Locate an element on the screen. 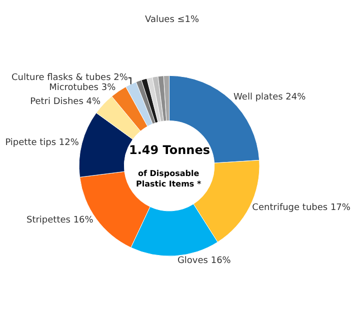 This screenshot has width=356, height=321. text: 1.49 Tonnes is located at coordinates (169, 150).